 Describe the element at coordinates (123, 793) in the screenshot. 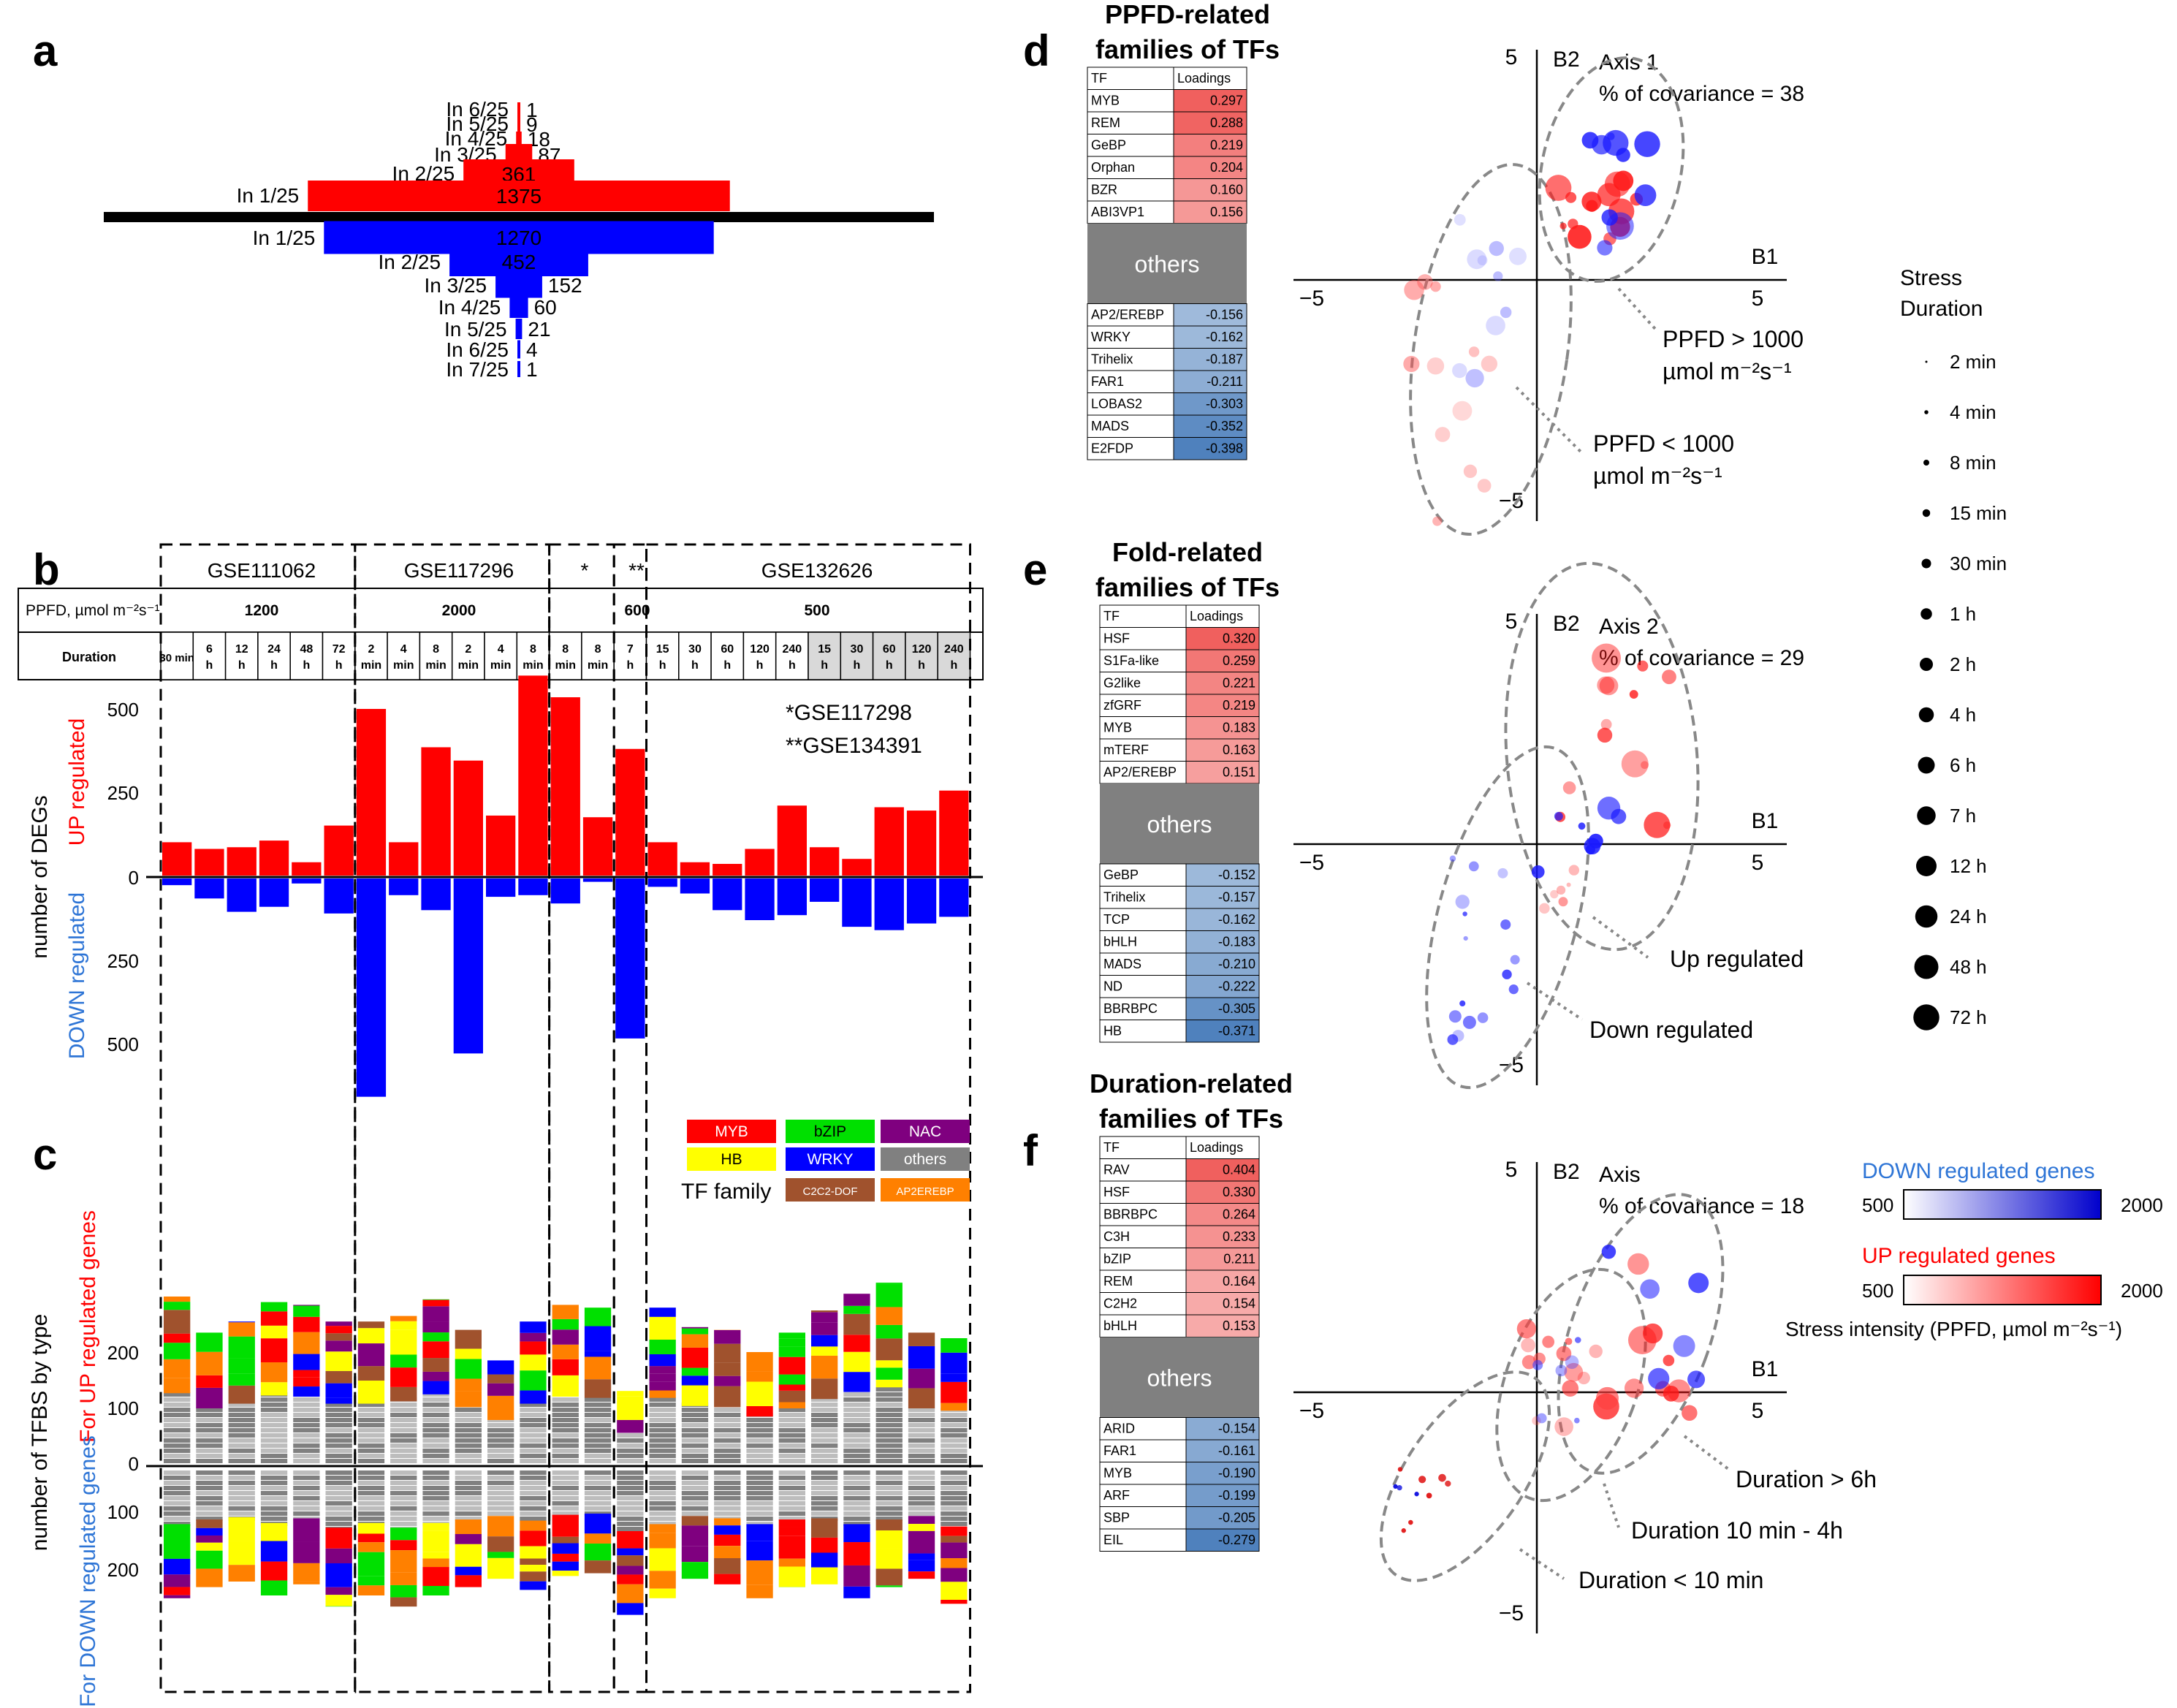

I see `deg-tick-label: 250` at that location.